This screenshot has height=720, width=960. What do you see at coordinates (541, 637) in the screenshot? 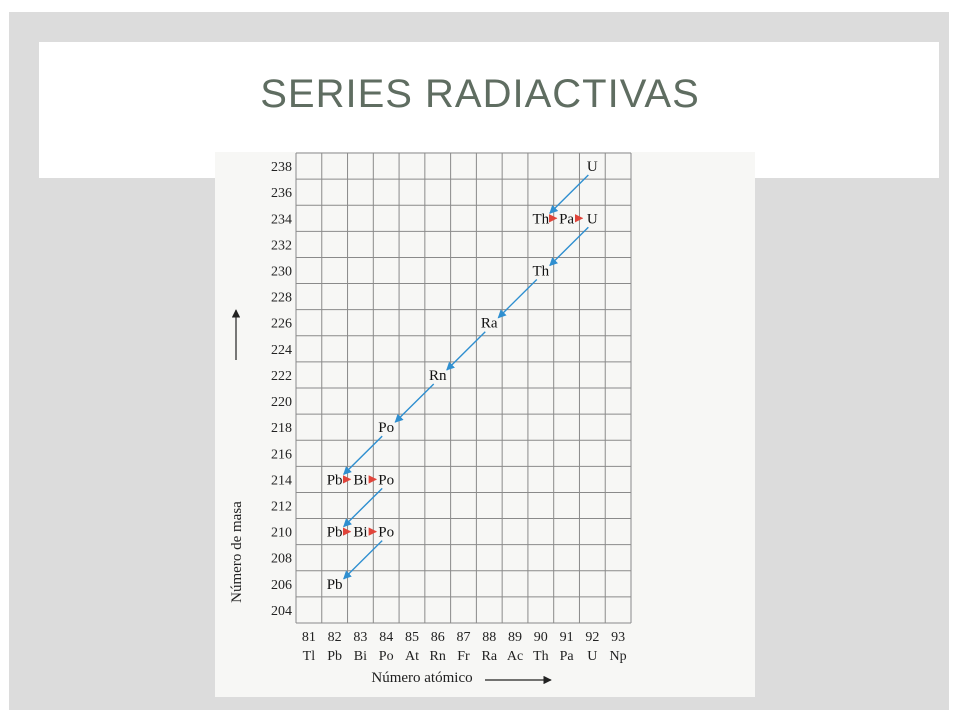
I see `x-tick-number: 90` at bounding box center [541, 637].